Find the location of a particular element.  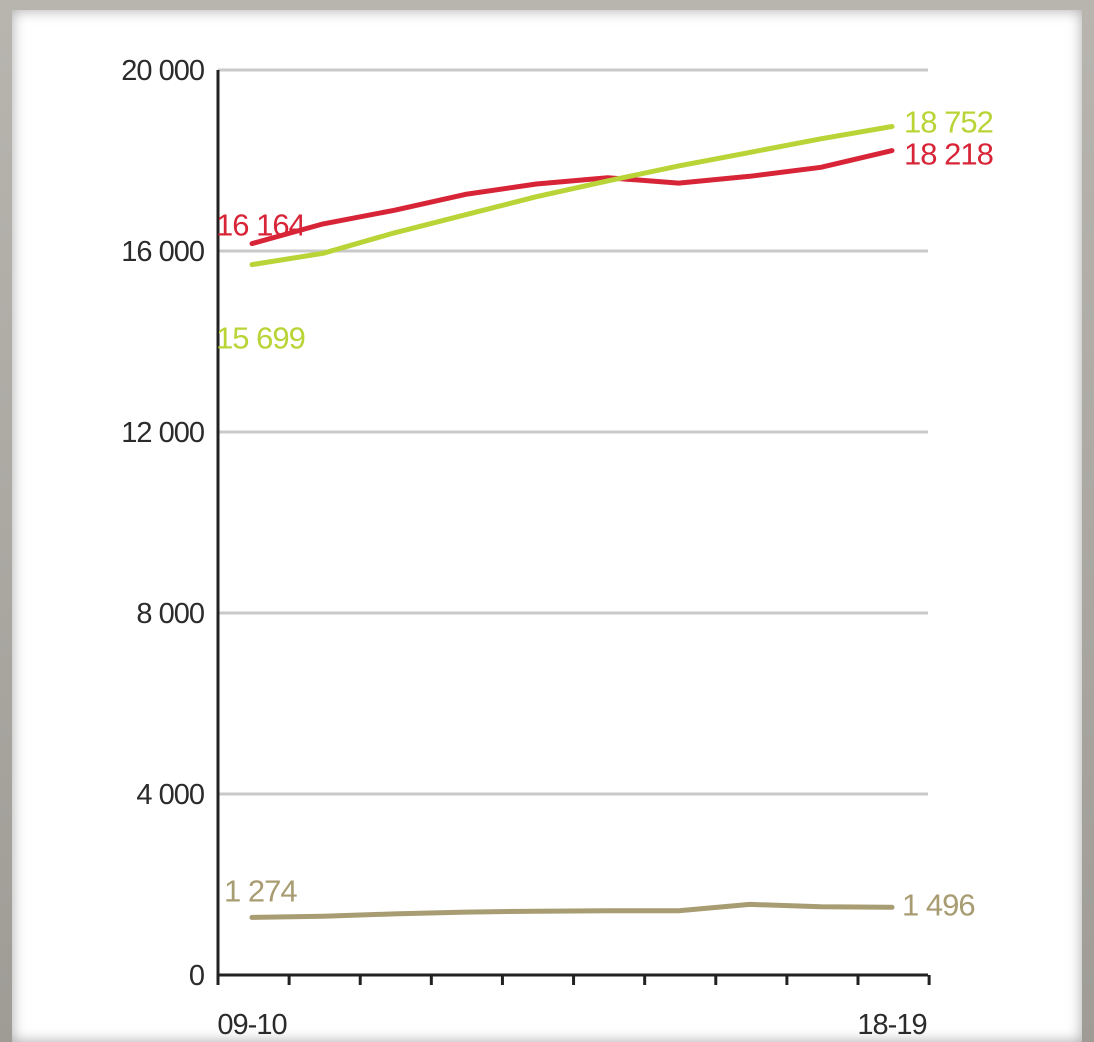

y-tick-label: 0 is located at coordinates (196, 976).